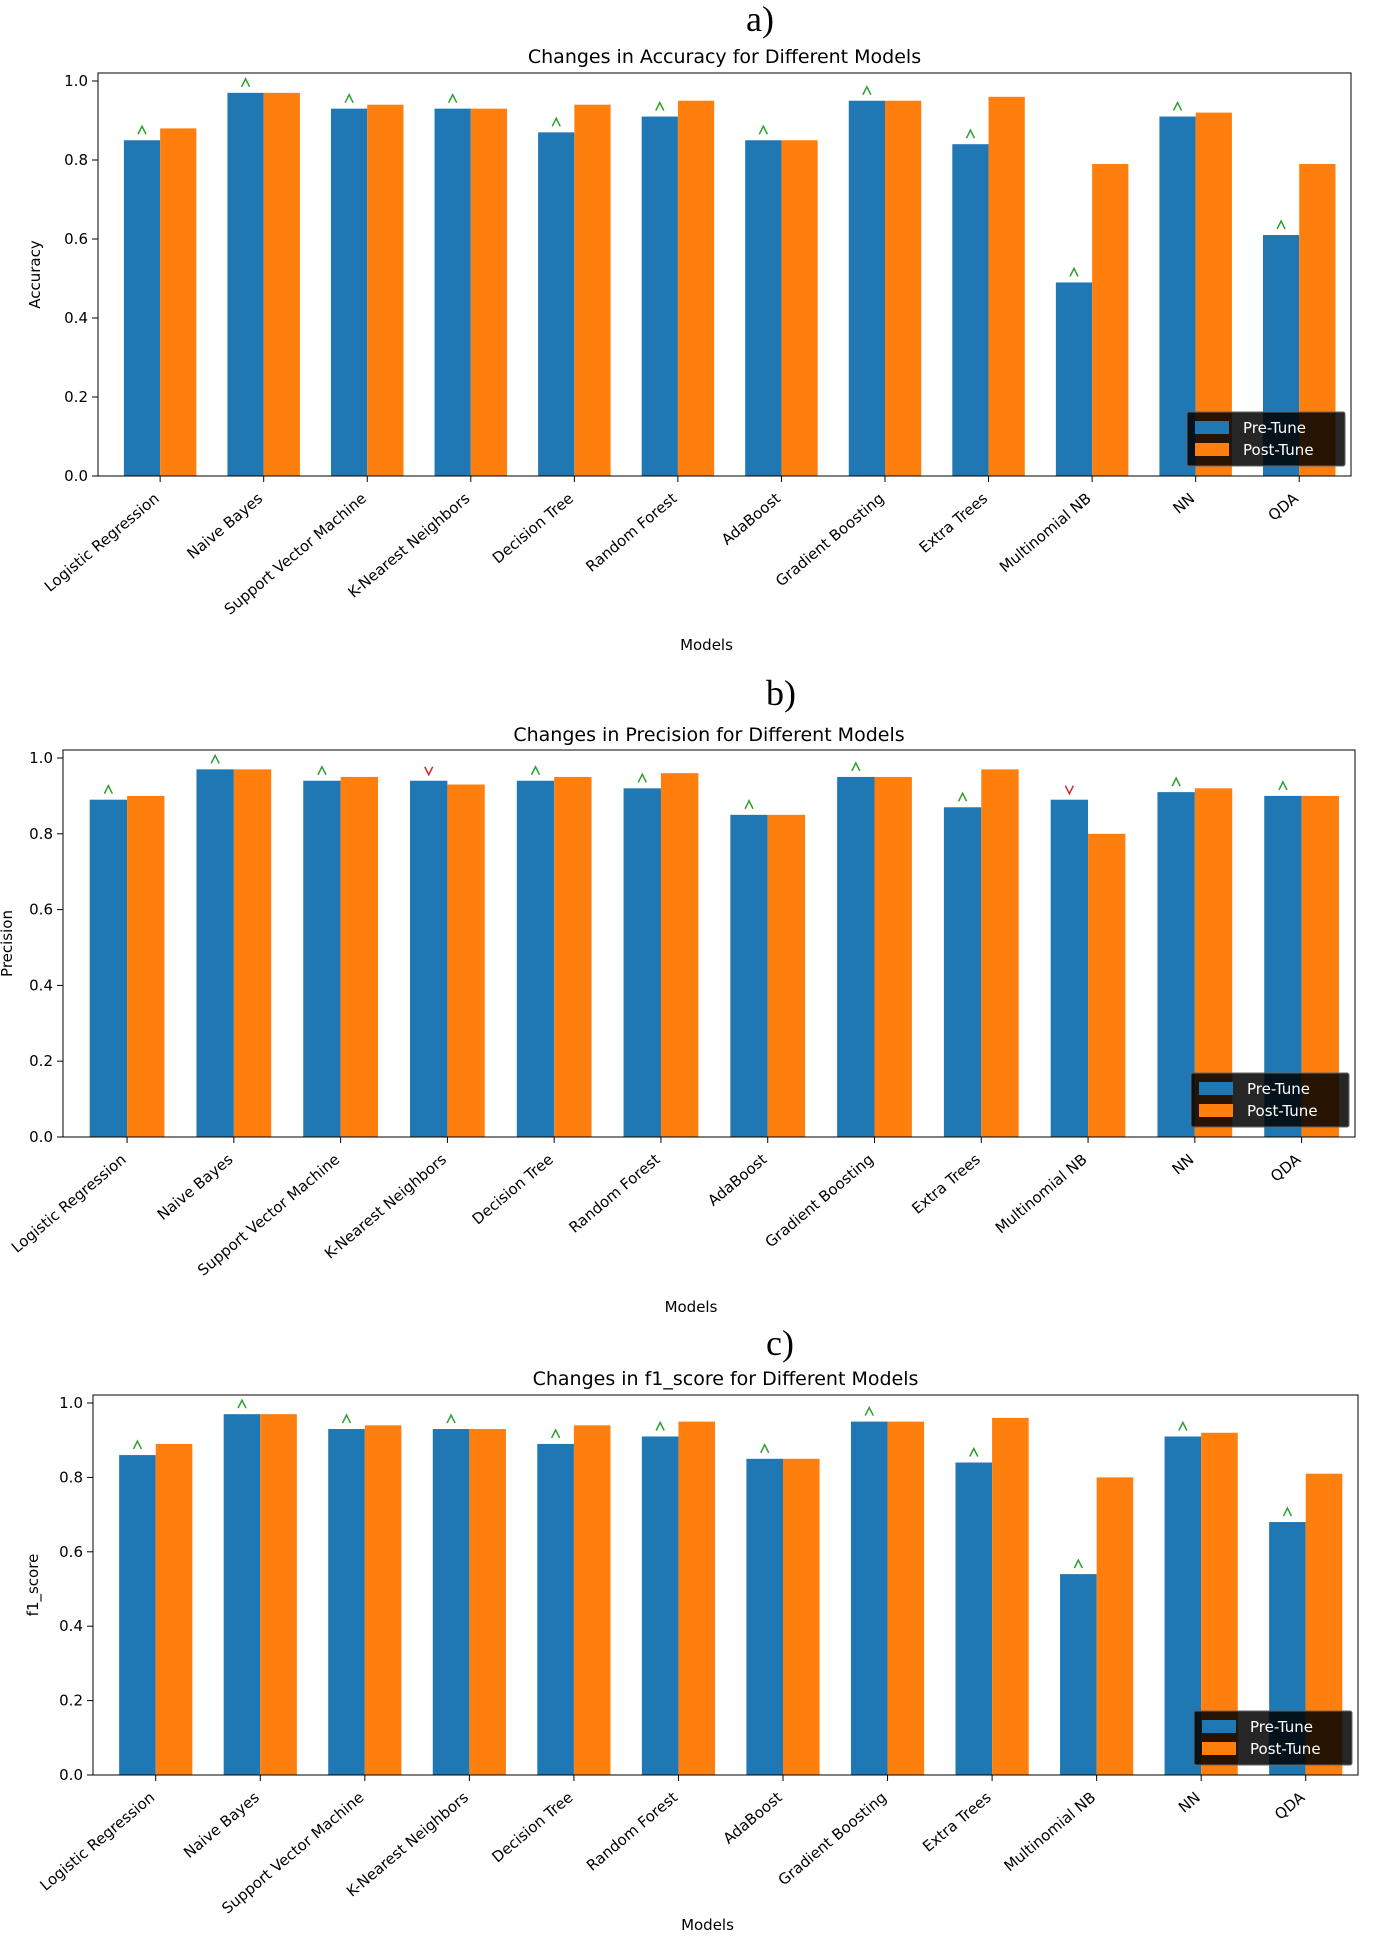 This screenshot has width=1386, height=1945. What do you see at coordinates (1045, 532) in the screenshot?
I see `x-category-label: Multinomial NB` at bounding box center [1045, 532].